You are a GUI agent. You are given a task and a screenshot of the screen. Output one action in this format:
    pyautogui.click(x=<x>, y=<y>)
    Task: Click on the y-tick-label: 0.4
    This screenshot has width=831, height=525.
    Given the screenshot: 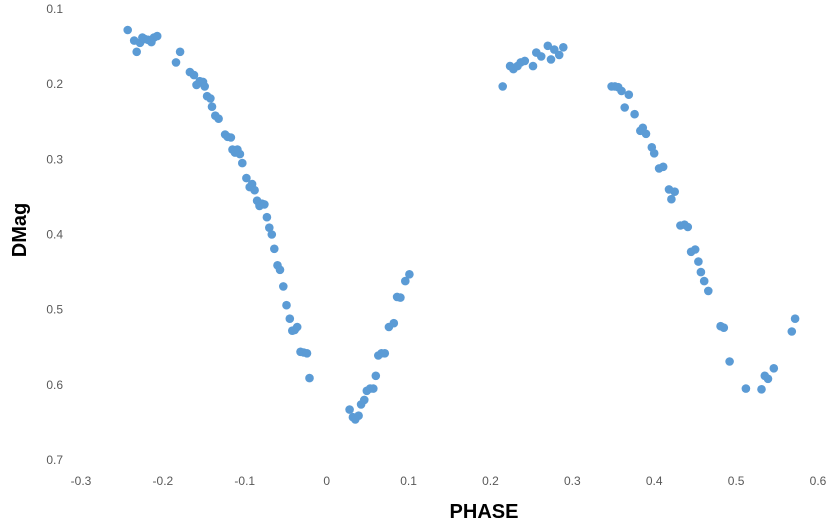 What is the action you would take?
    pyautogui.click(x=54, y=235)
    